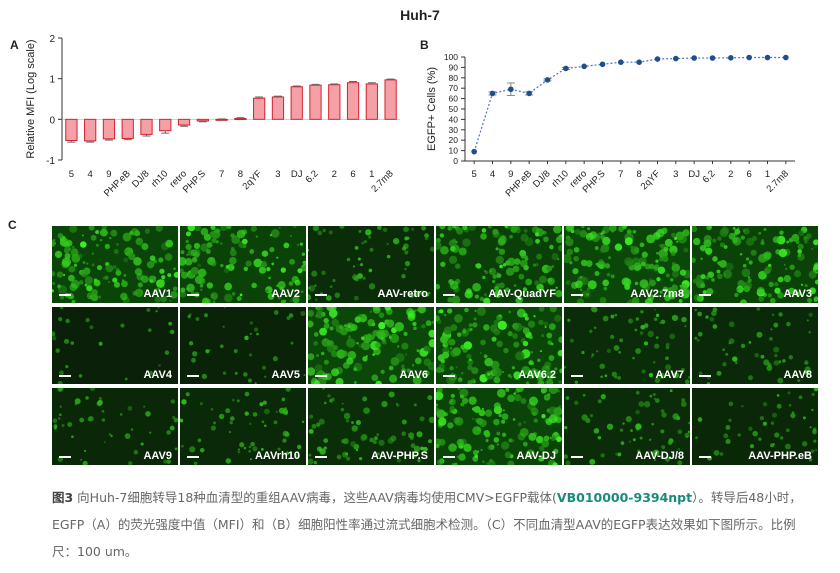  Describe the element at coordinates (624, 497) in the screenshot. I see `vector-id-link: VB010000-9394npt` at that location.